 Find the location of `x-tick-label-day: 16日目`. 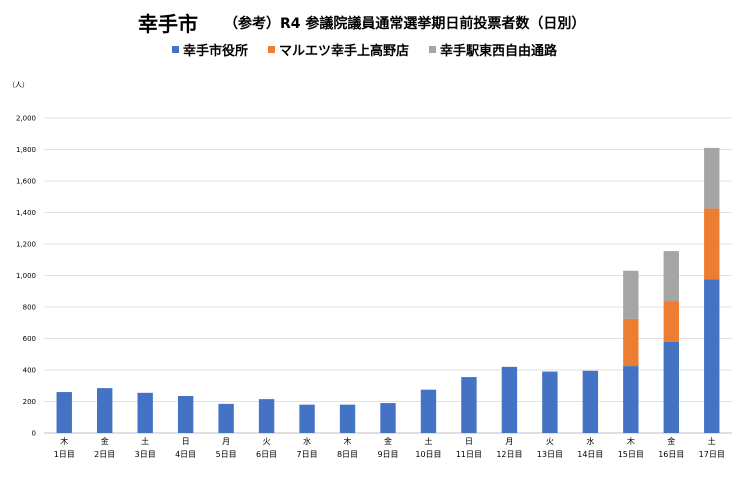

x-tick-label-day: 16日目 is located at coordinates (671, 454).